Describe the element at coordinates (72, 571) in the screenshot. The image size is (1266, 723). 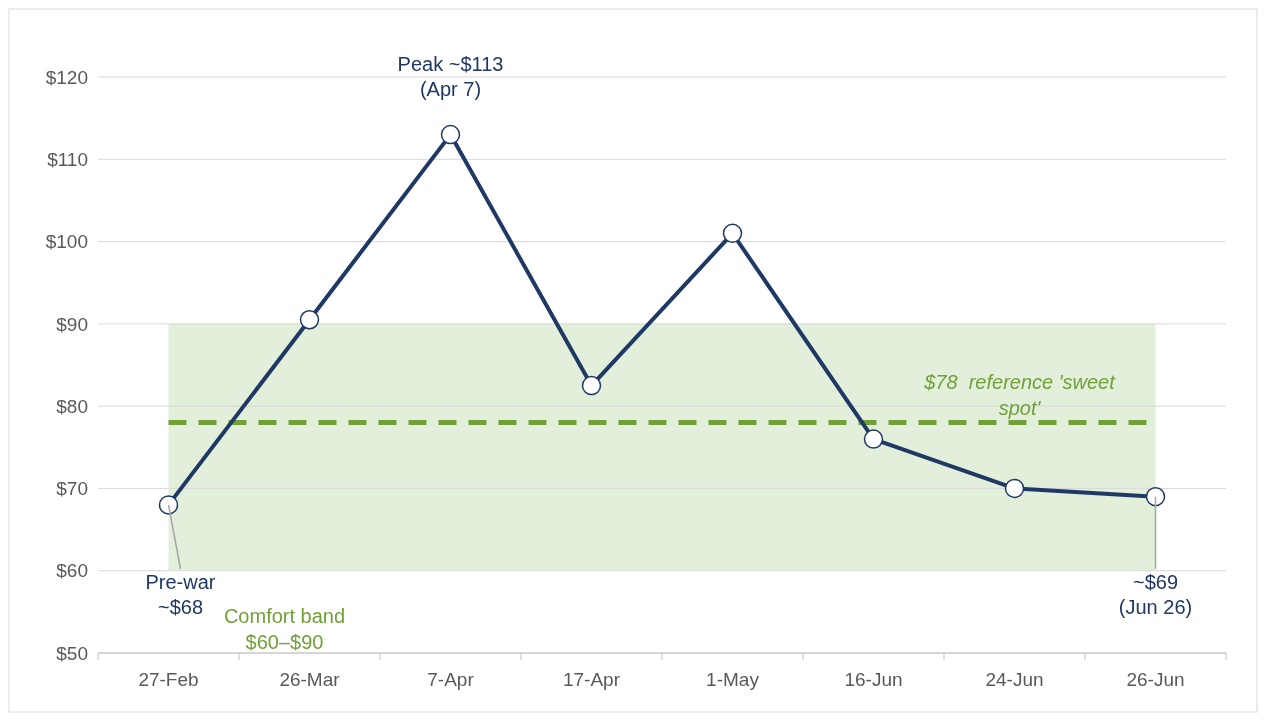
I see `y-tick-label: $60` at that location.